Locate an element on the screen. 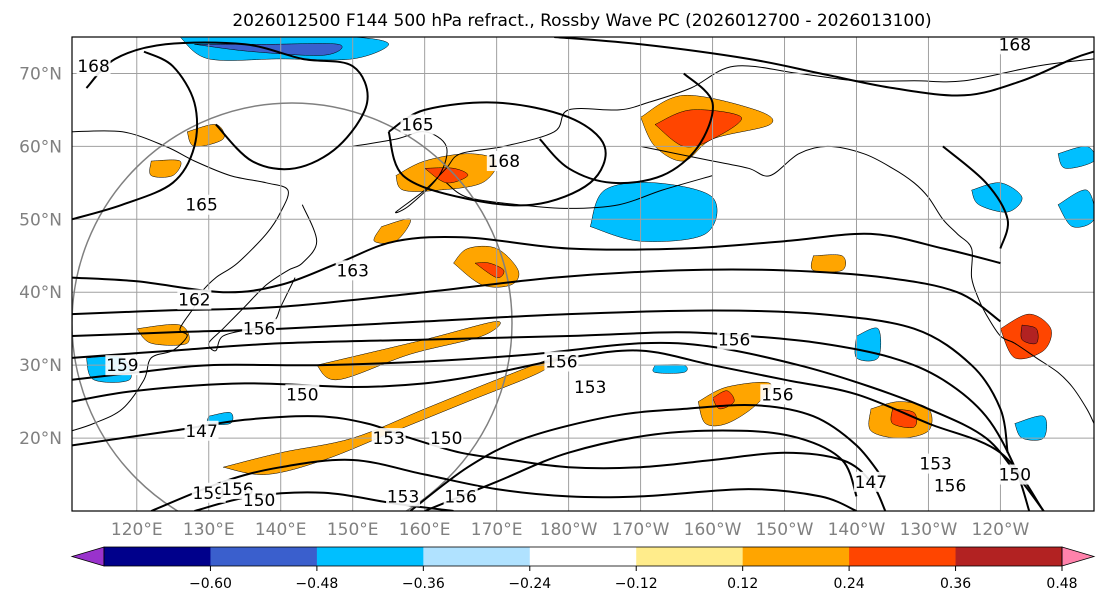 This screenshot has width=1105, height=608. lat-tick-layer: 20°N 30°N 40°N 50°N 60°N 70°N is located at coordinates (40, 256).